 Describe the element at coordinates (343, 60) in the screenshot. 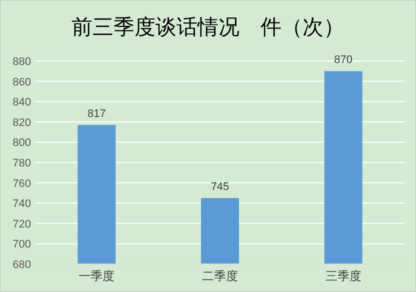

I see `data-label: 870` at that location.